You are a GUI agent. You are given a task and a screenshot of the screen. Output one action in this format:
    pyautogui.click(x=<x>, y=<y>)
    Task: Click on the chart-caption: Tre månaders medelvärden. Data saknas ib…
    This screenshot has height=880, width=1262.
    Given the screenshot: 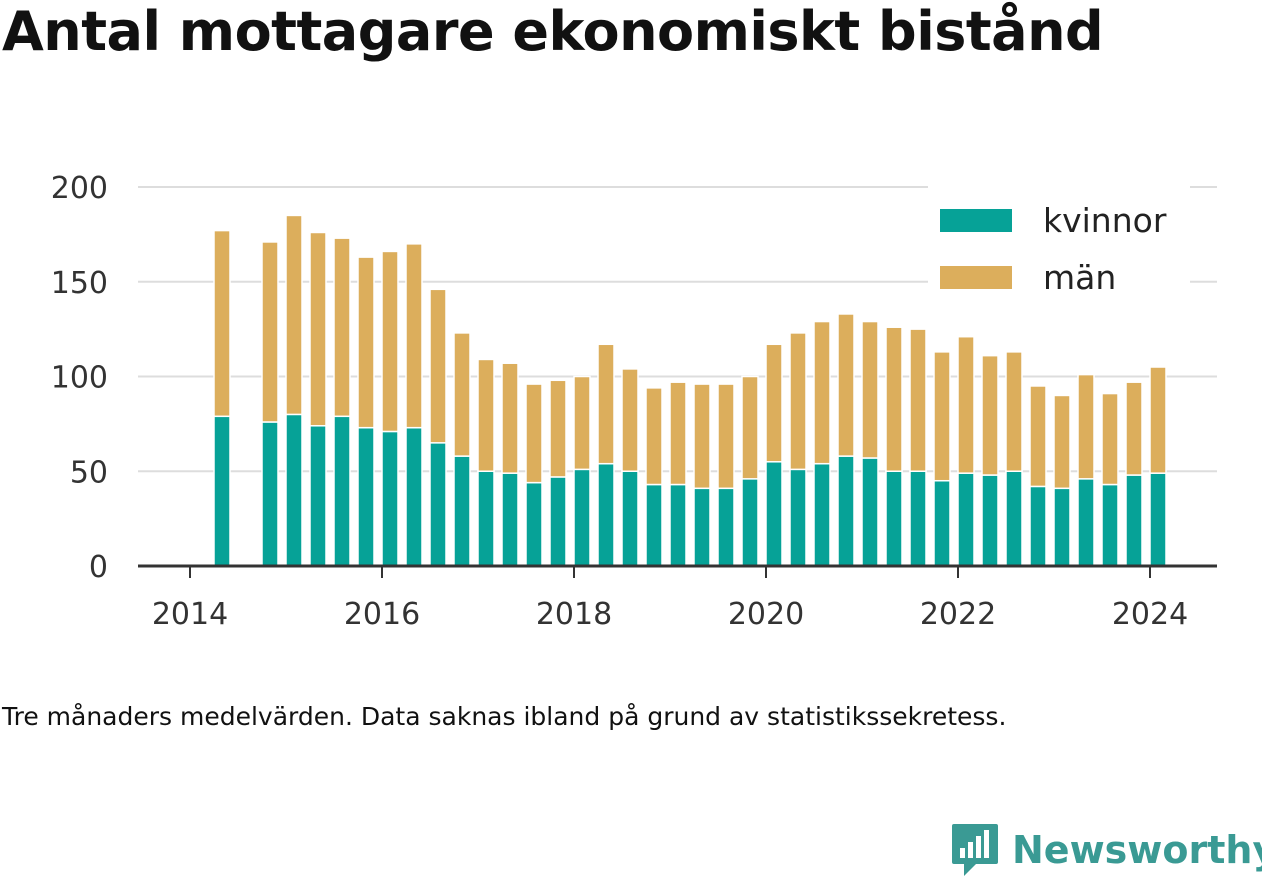 What is the action you would take?
    pyautogui.click(x=504, y=716)
    